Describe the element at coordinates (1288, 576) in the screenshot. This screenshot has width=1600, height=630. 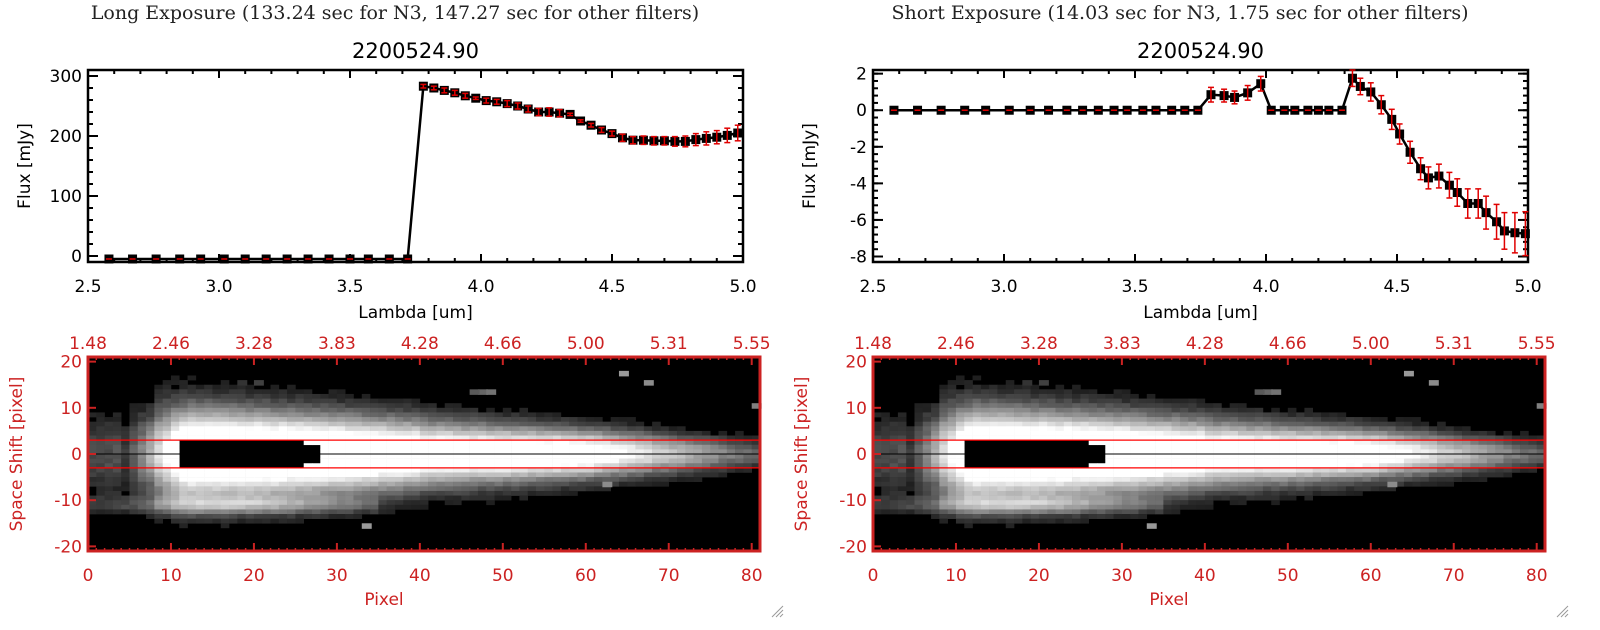
I see `x-tick-label: 50` at that location.